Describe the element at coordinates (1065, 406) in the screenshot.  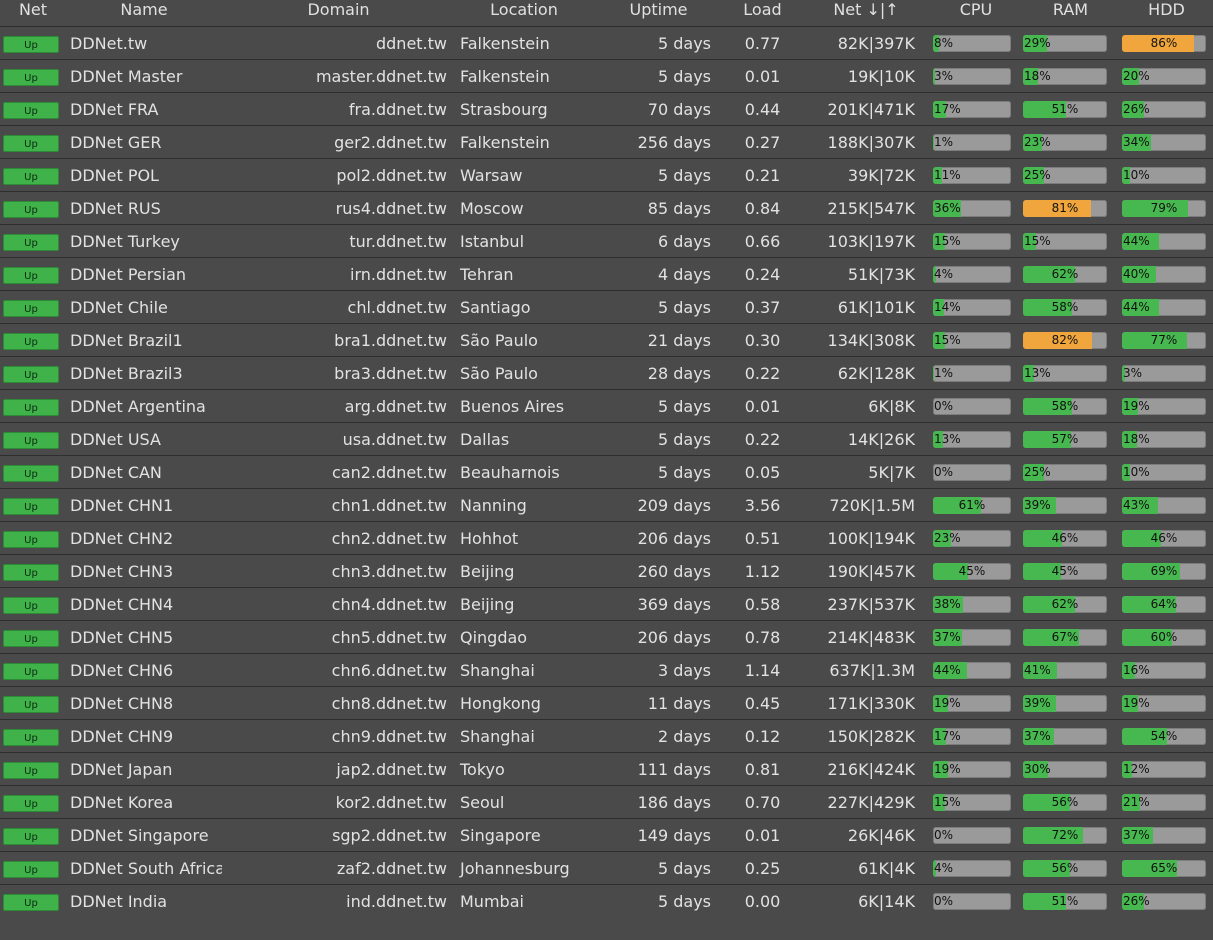
I see `ram-usage-bar: 58%` at that location.